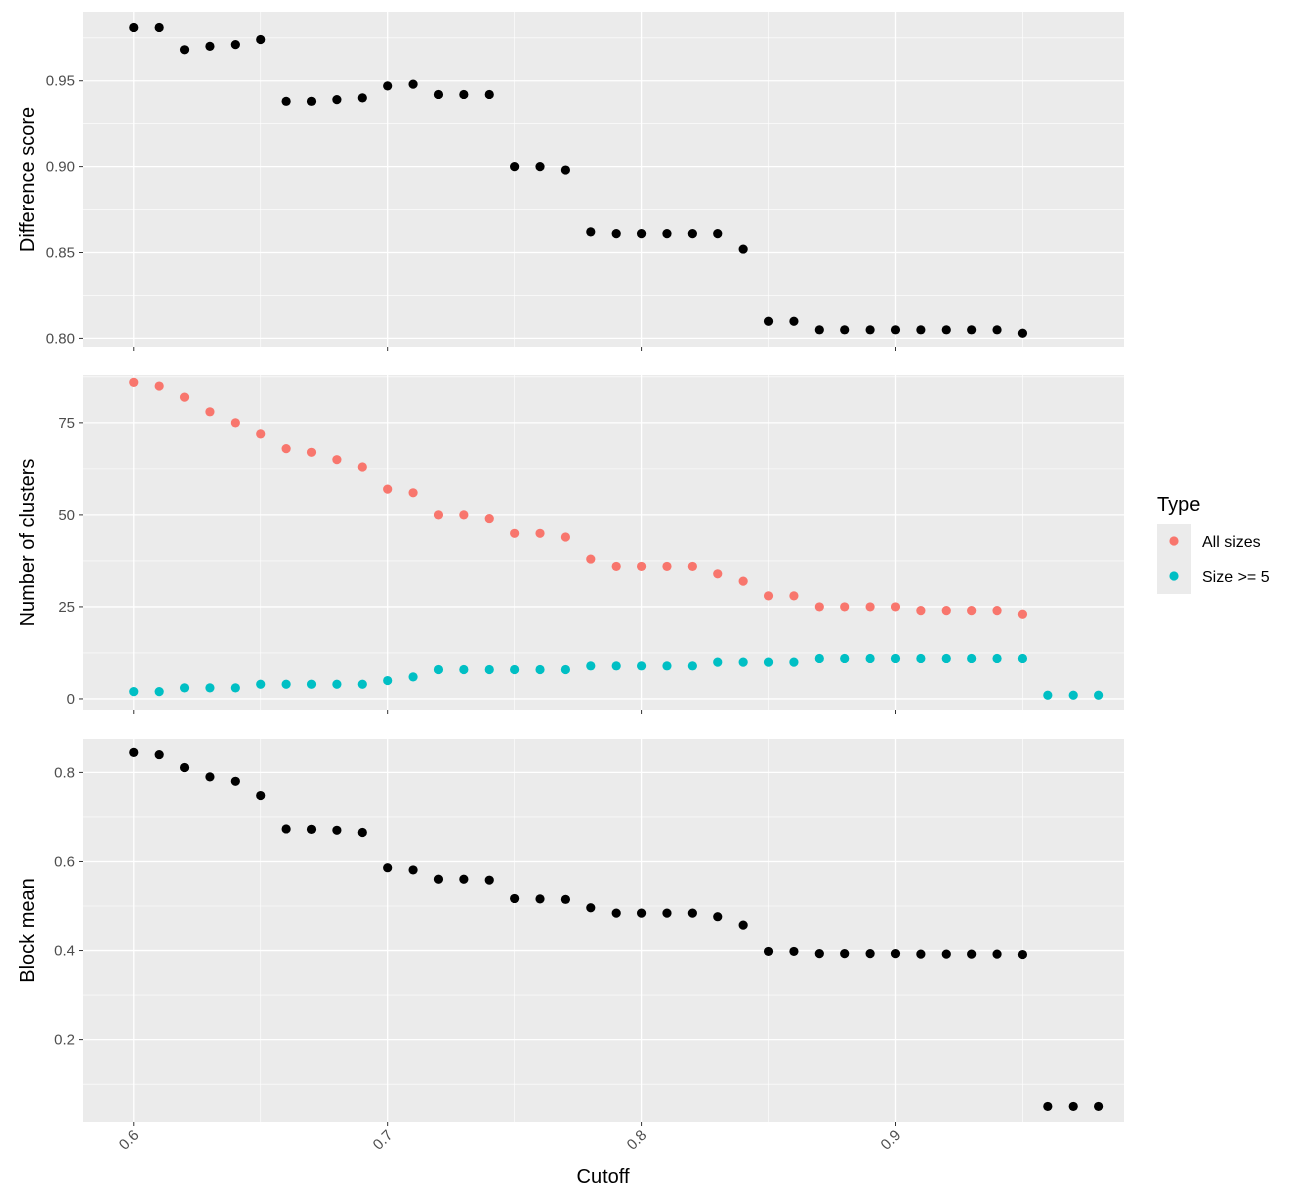  I want to click on x-tick-label: 0.6, so click(129, 1140).